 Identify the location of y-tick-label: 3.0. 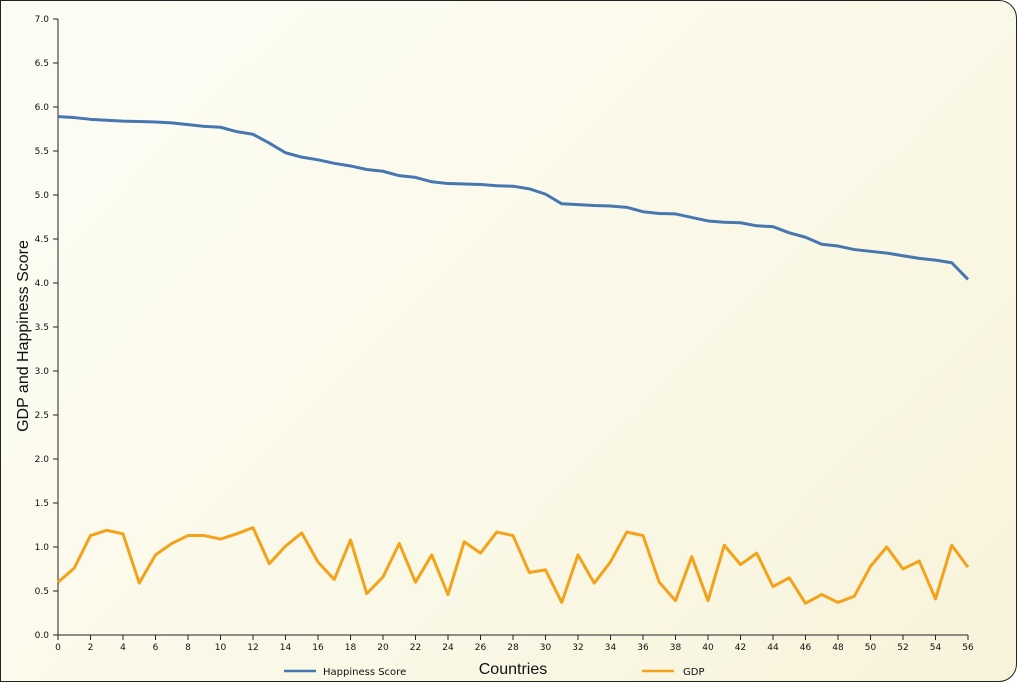
(42, 372).